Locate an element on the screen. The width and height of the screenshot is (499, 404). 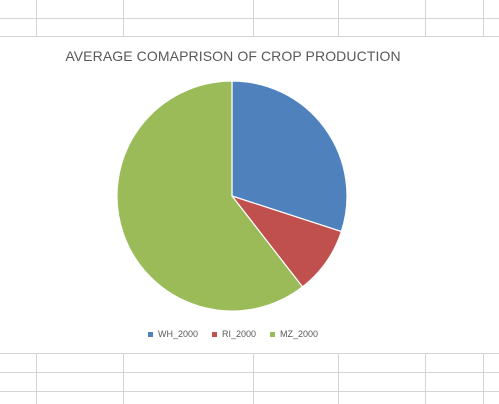
legend: WH_2000 RI_2000 MZ_2000 is located at coordinates (233, 334).